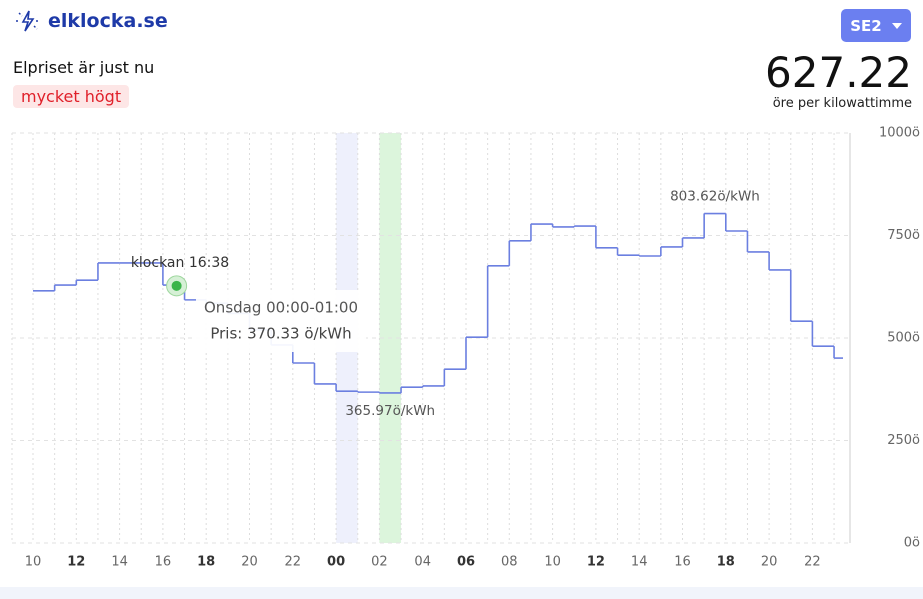  Describe the element at coordinates (390, 411) in the screenshot. I see `value-label: 365.97ö/kWh` at that location.